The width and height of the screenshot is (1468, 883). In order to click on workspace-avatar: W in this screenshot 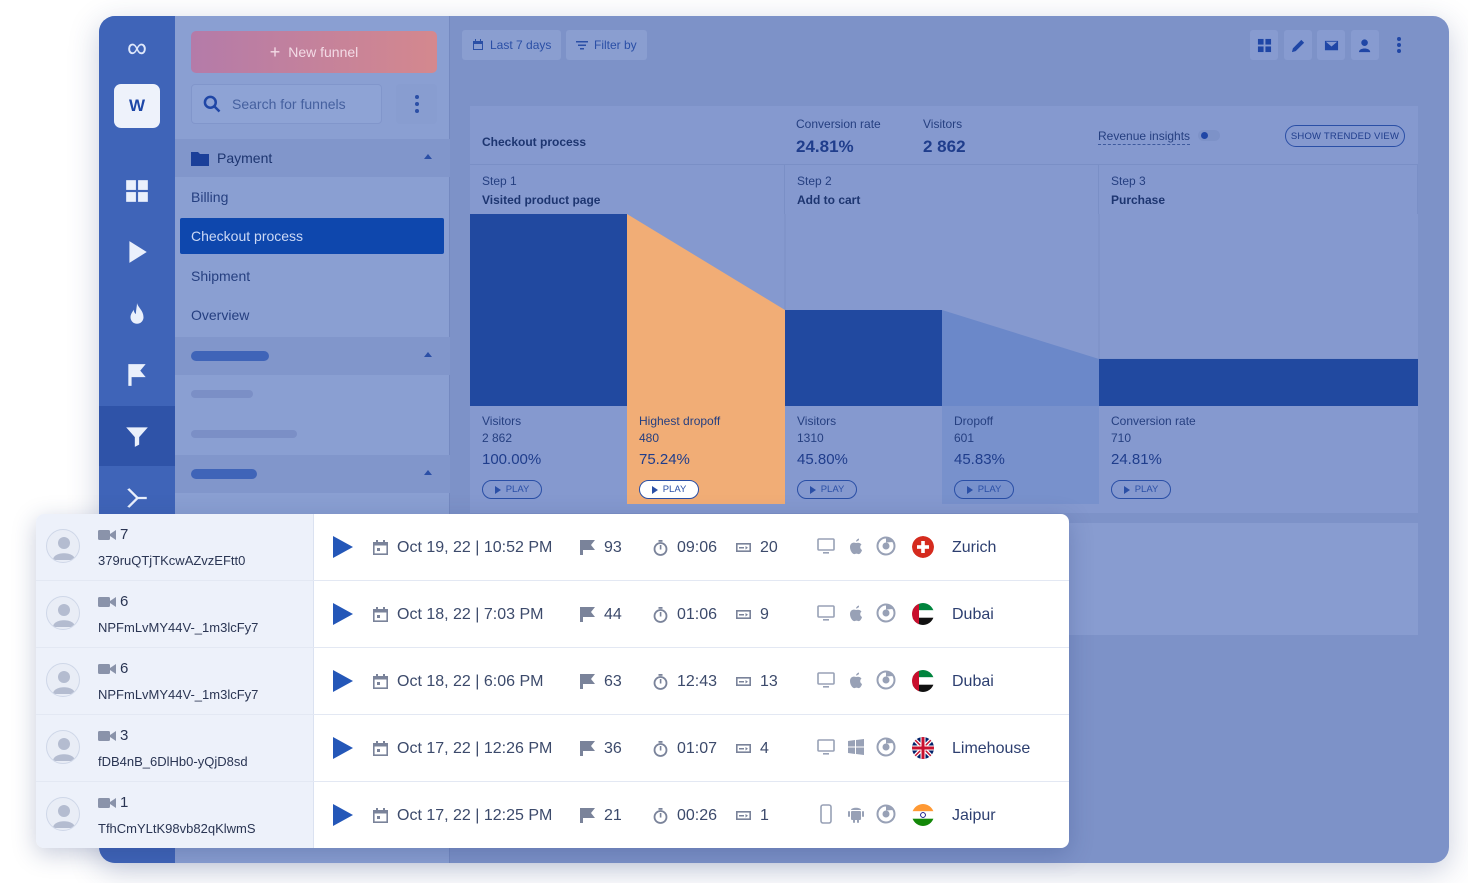, I will do `click(137, 106)`.